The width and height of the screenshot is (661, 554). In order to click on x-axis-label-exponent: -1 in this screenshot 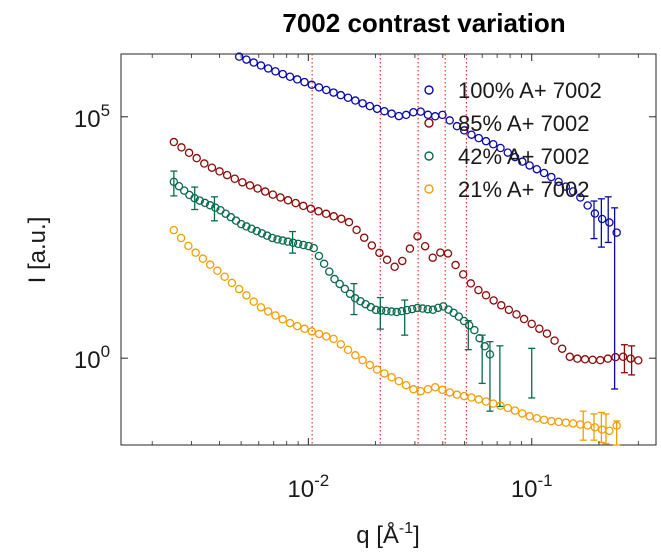, I will do `click(406, 528)`.